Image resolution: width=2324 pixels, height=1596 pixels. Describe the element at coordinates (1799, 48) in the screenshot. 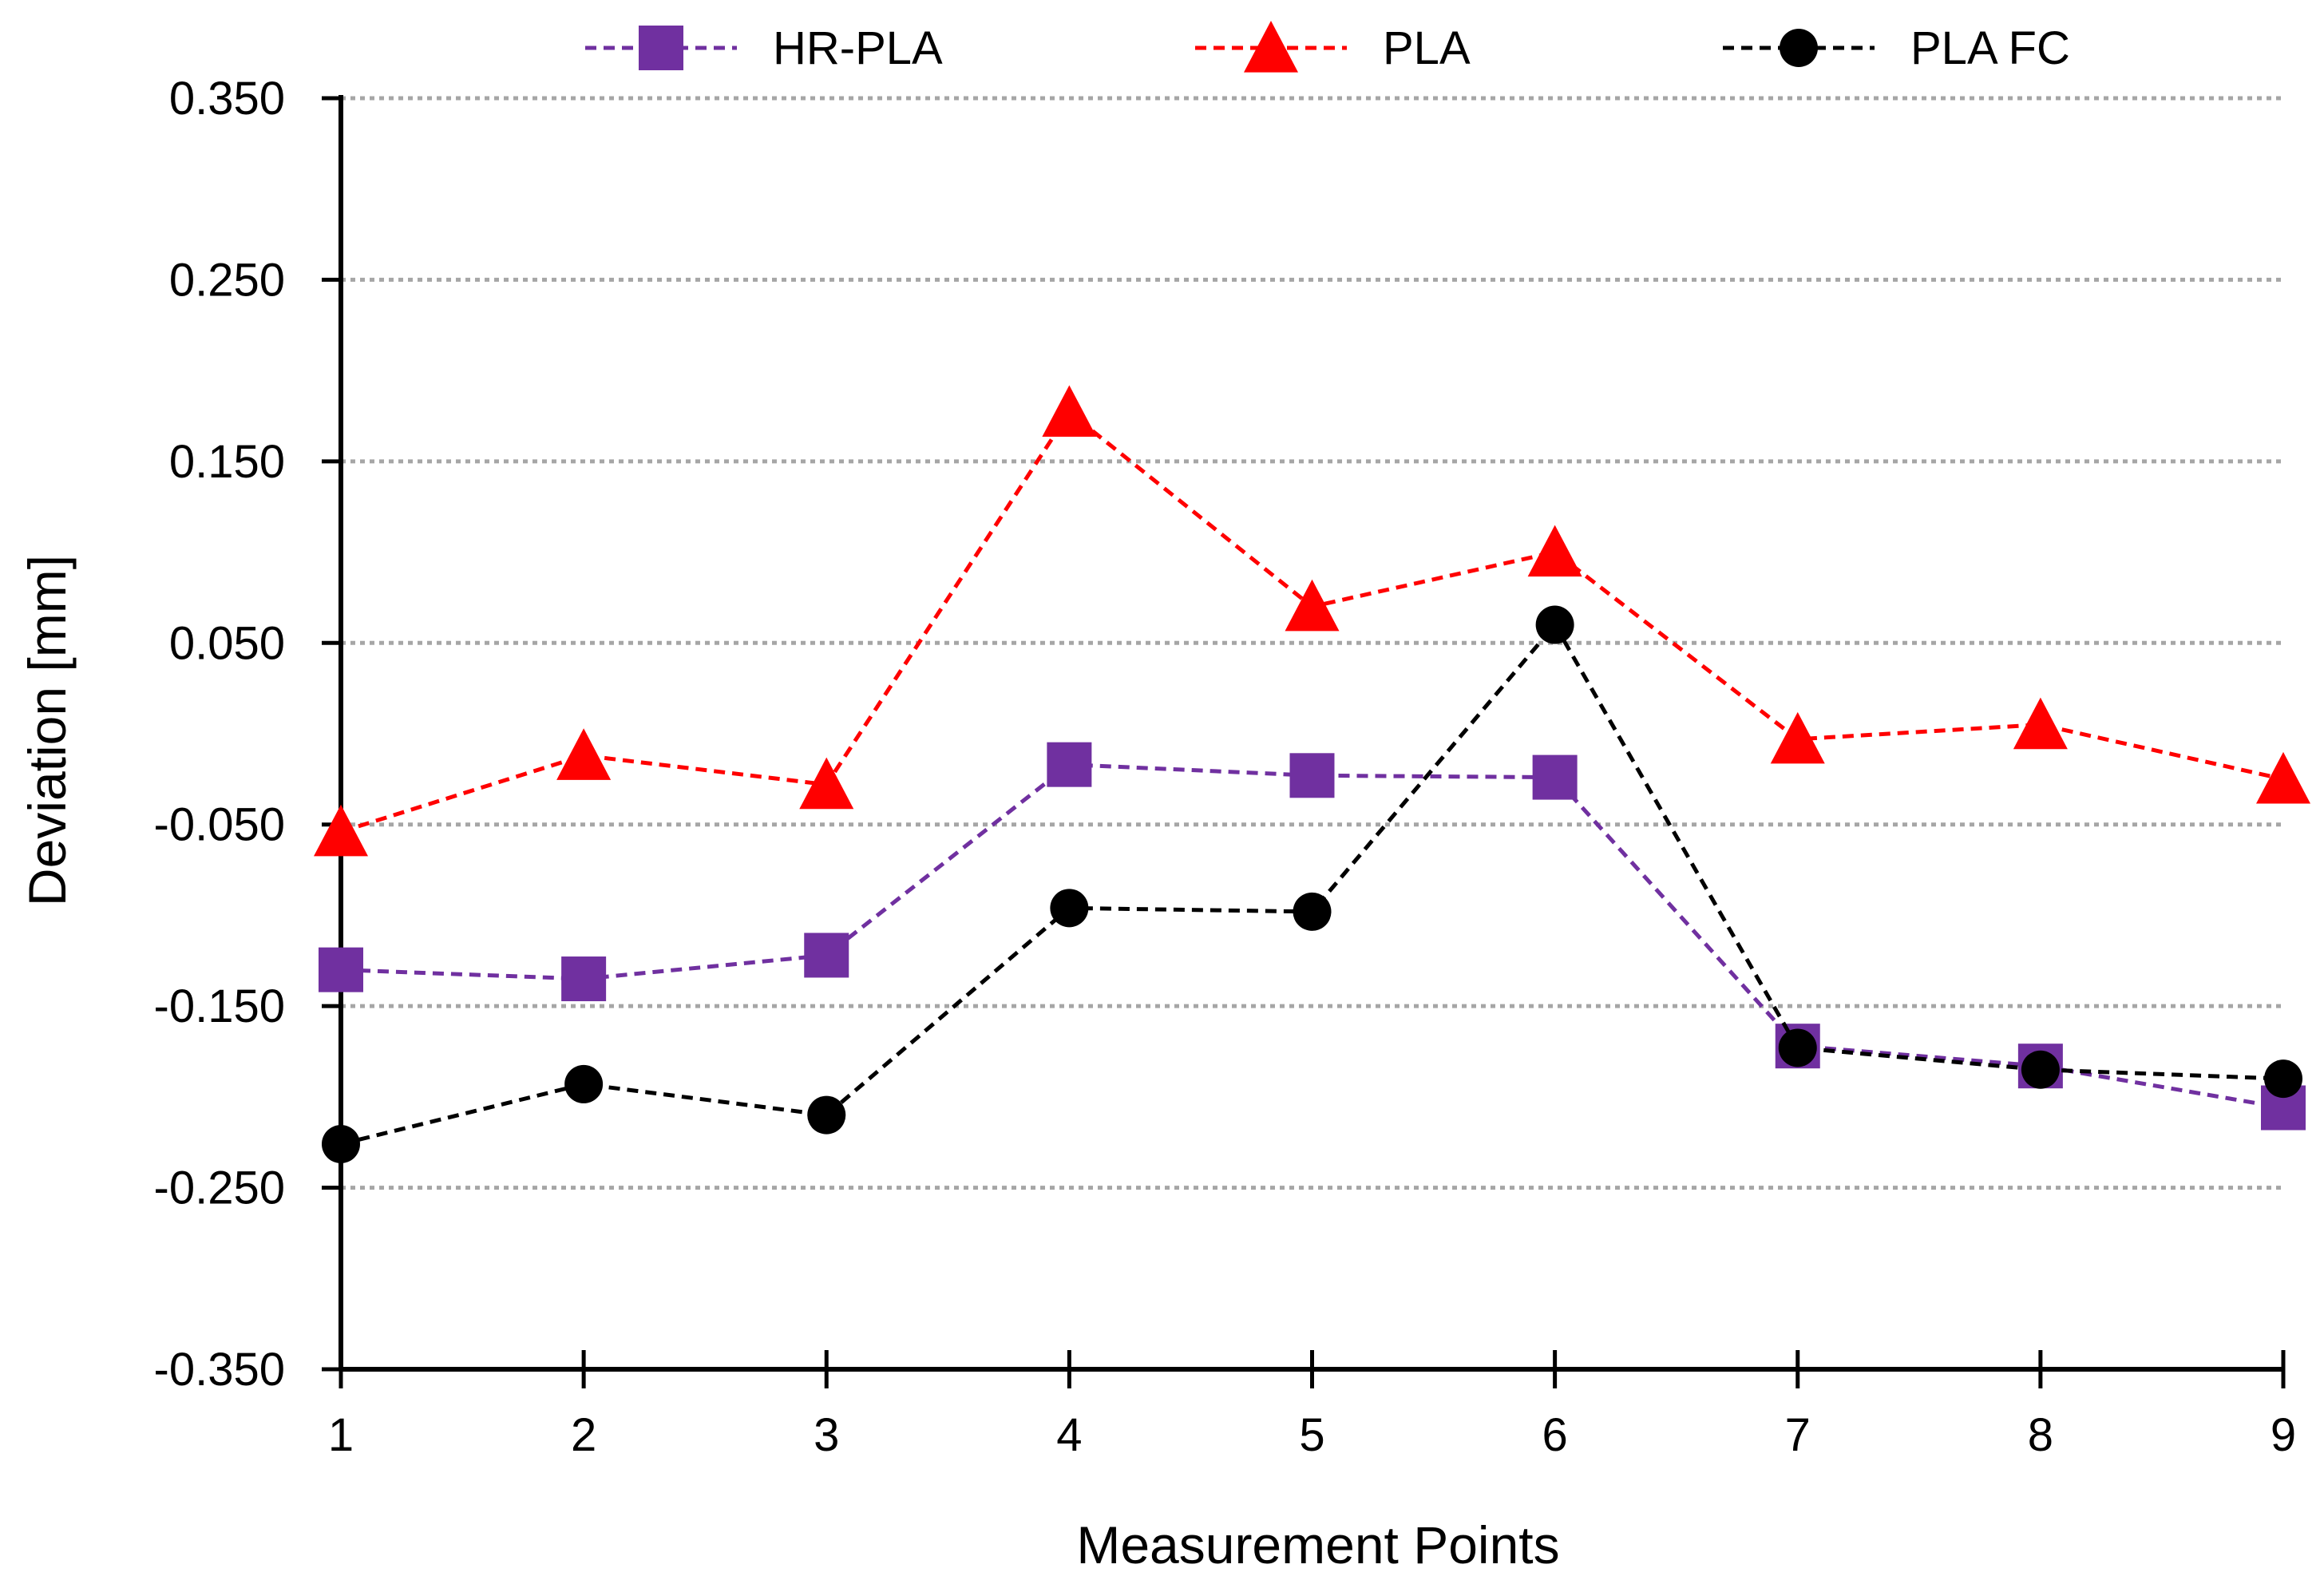

I see `legend-marker-pla-fc` at that location.